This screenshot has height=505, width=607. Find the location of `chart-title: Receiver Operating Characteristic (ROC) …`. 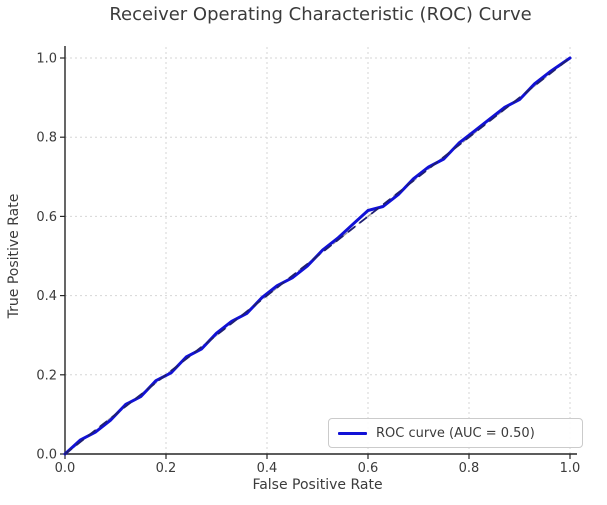

chart-title: Receiver Operating Characteristic (ROC) … is located at coordinates (320, 14).